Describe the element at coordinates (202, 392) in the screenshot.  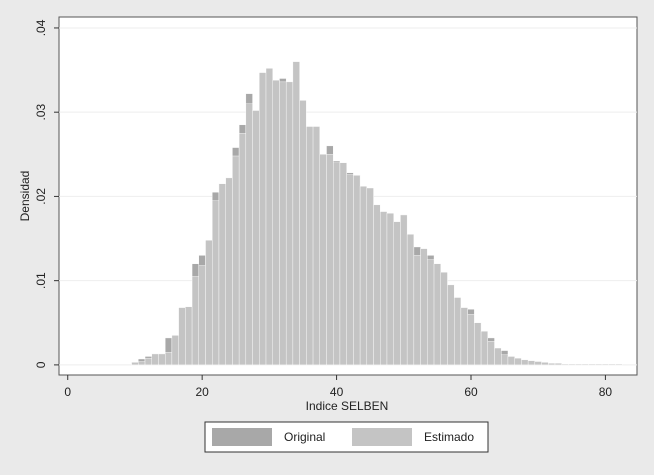
I see `x-tick-label: 20` at that location.